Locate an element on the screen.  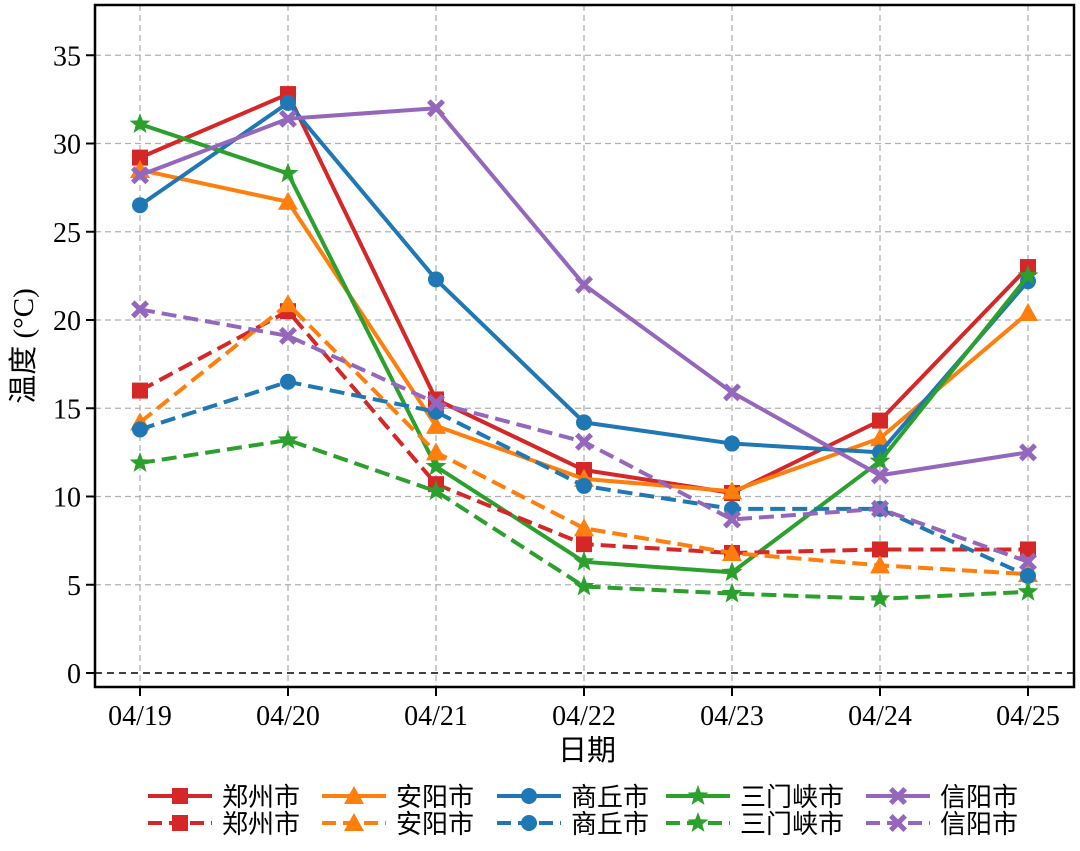
y-axis-label: 温度 (°C) is located at coordinates (23, 346).